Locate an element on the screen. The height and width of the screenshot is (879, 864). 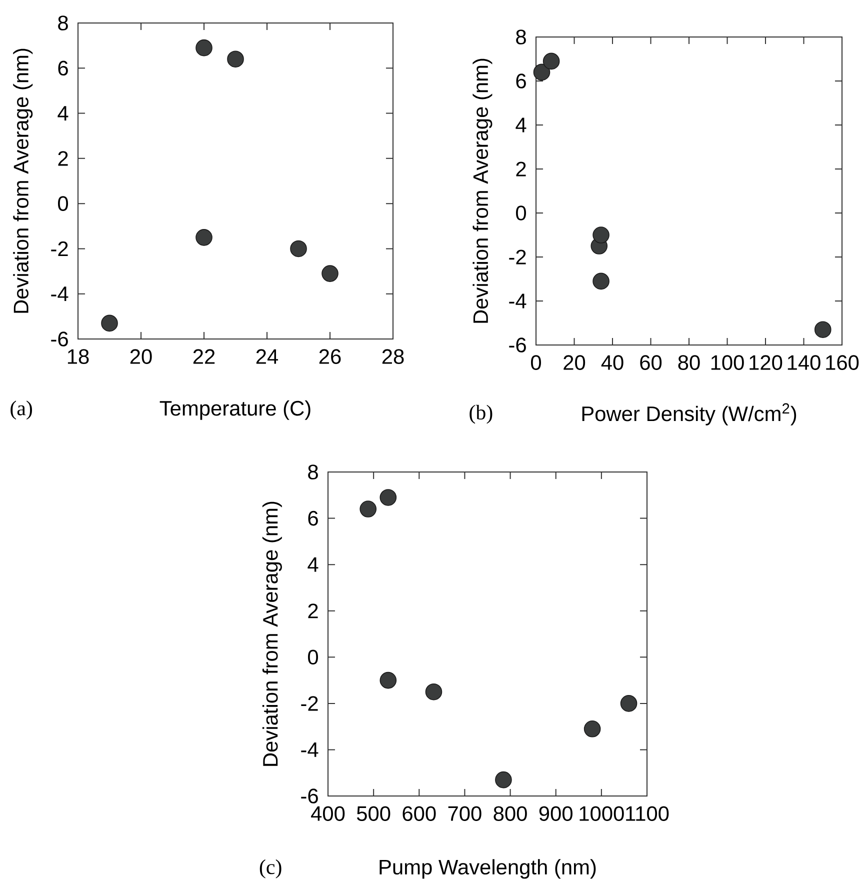
x-axis-title: Pump Wavelength (nm) is located at coordinates (488, 869).